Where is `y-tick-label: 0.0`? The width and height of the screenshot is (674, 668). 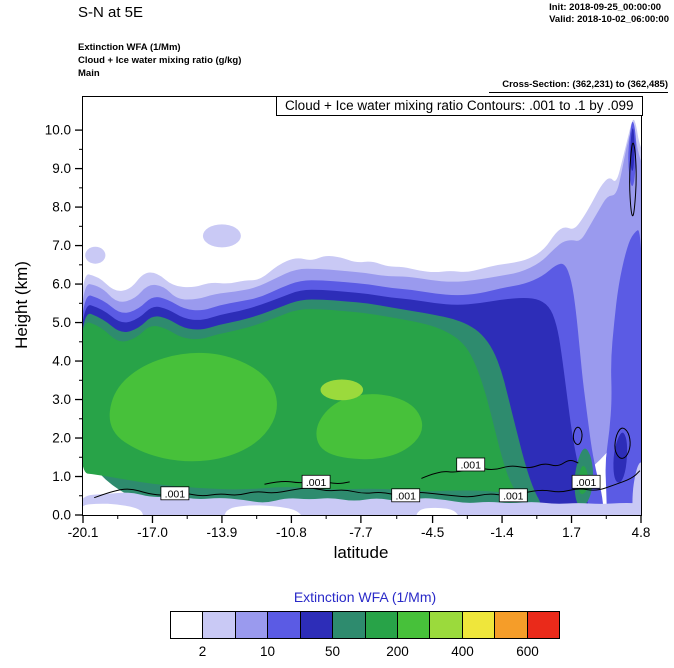
y-tick-label: 0.0 is located at coordinates (61, 515).